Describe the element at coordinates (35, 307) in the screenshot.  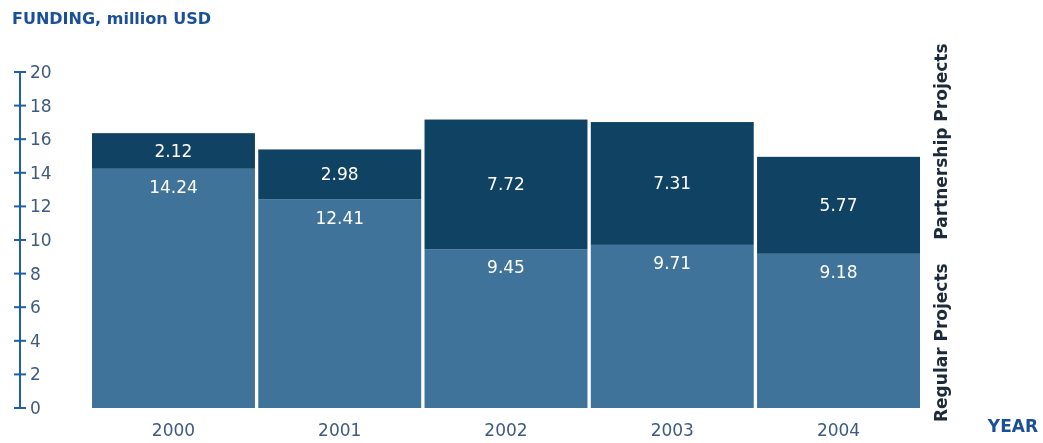
I see `y-tick-label: 6` at that location.